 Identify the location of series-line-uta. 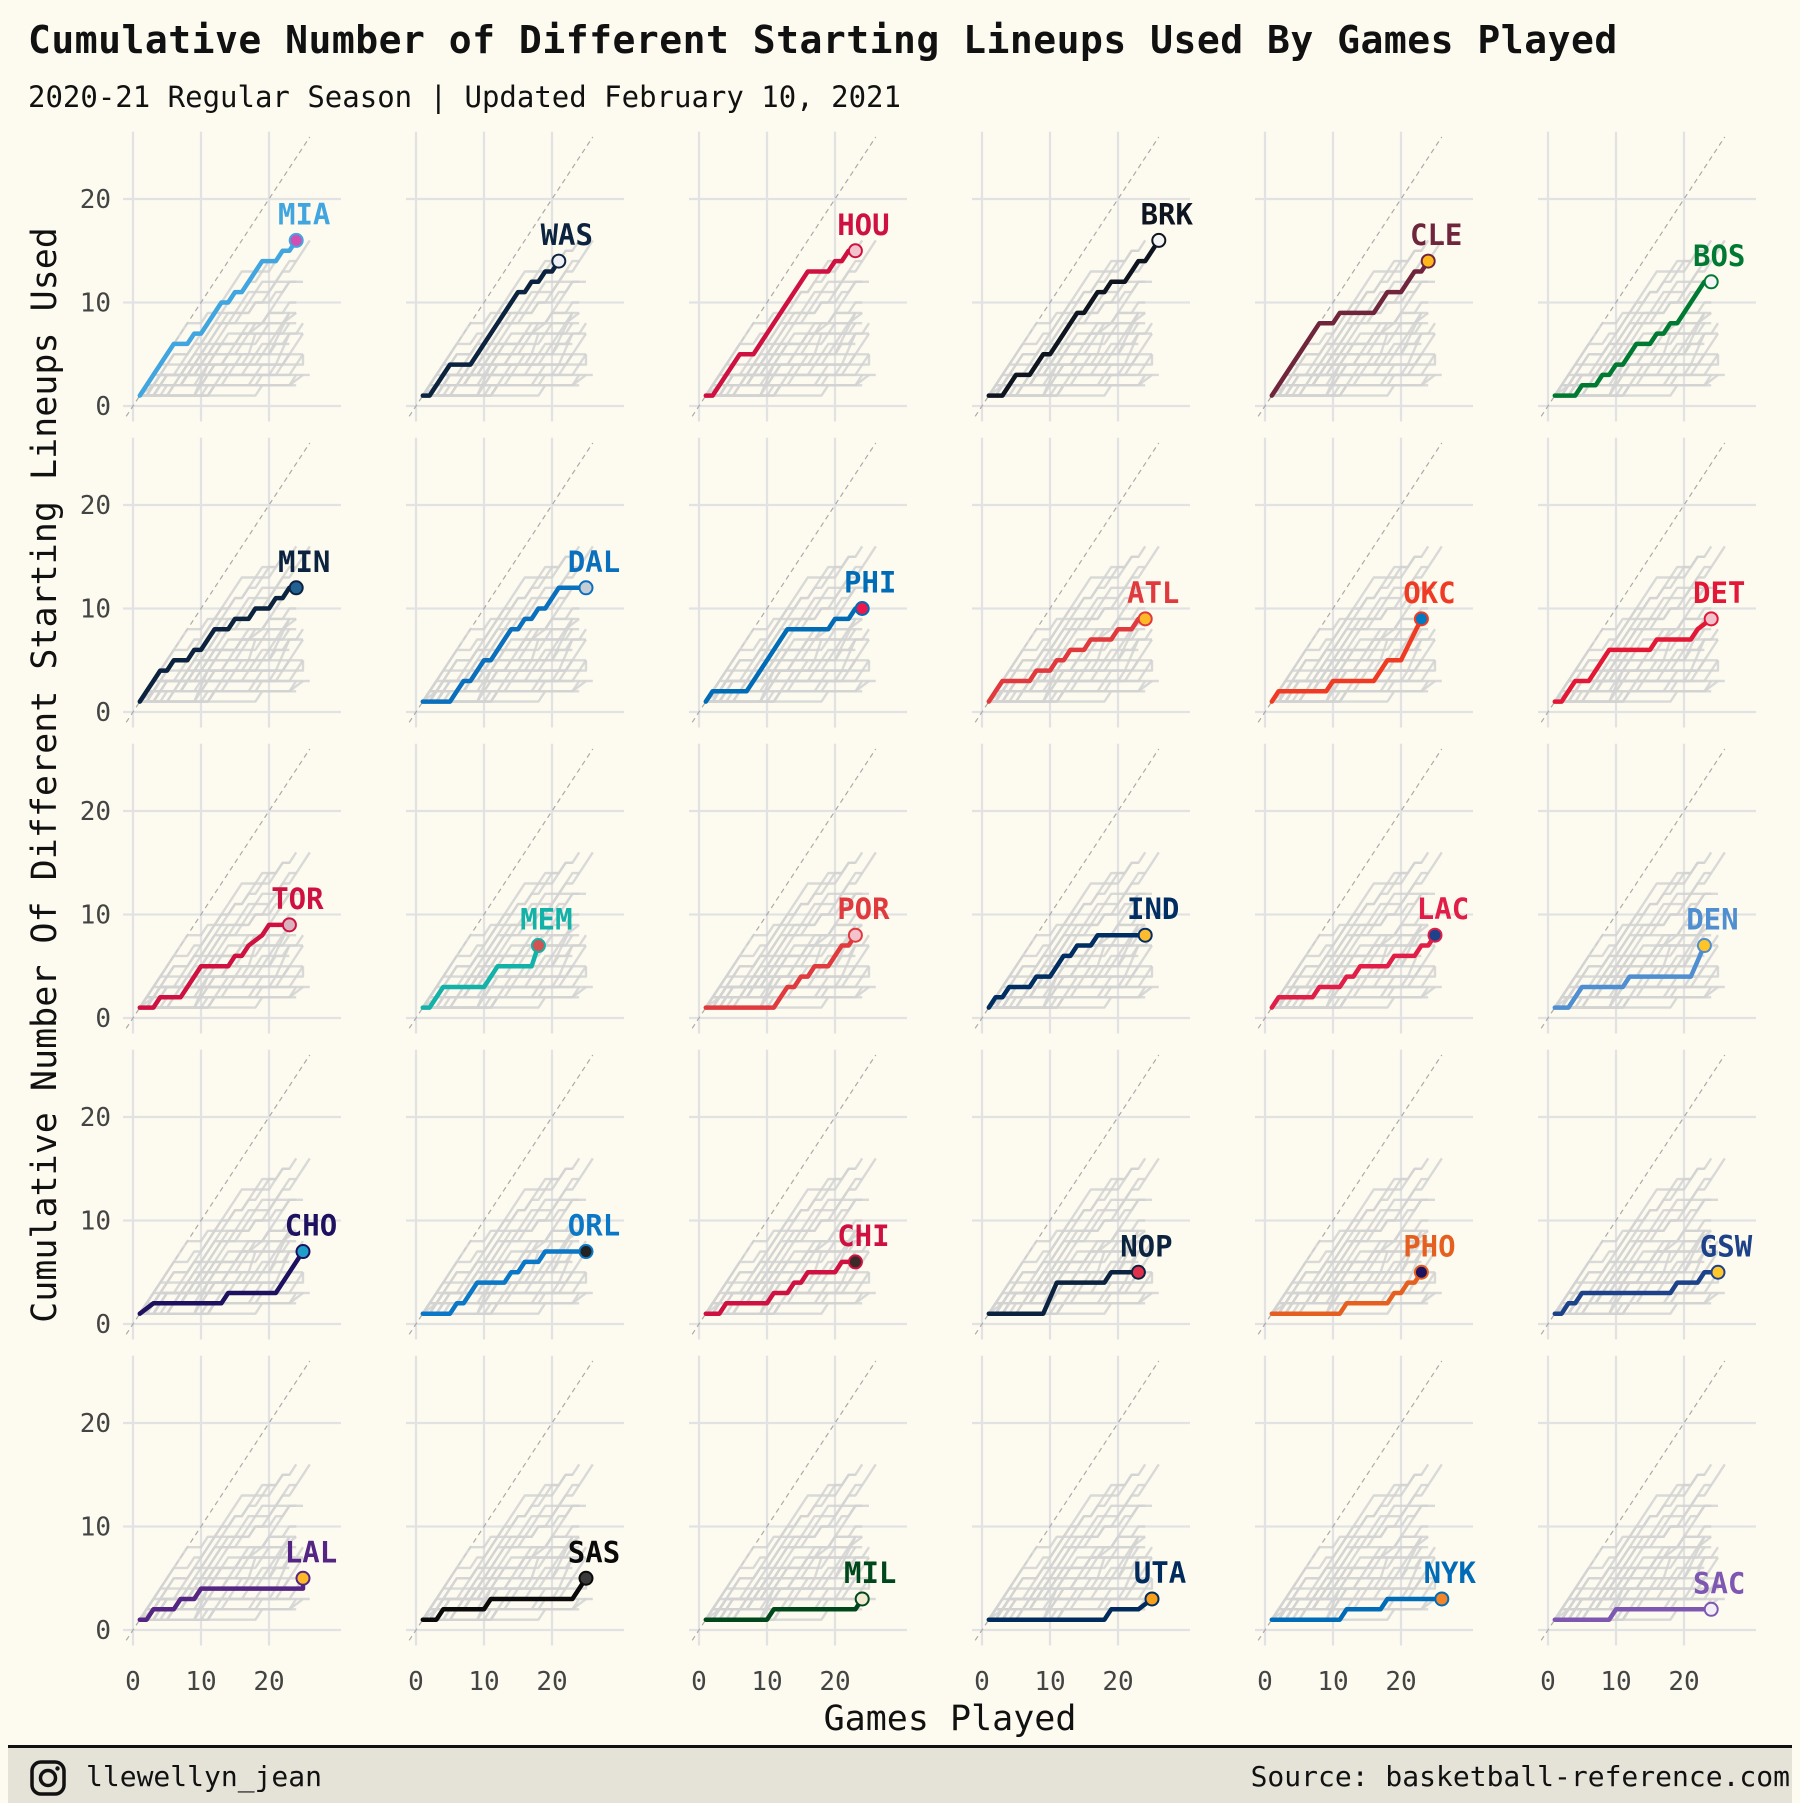
(1070, 1609).